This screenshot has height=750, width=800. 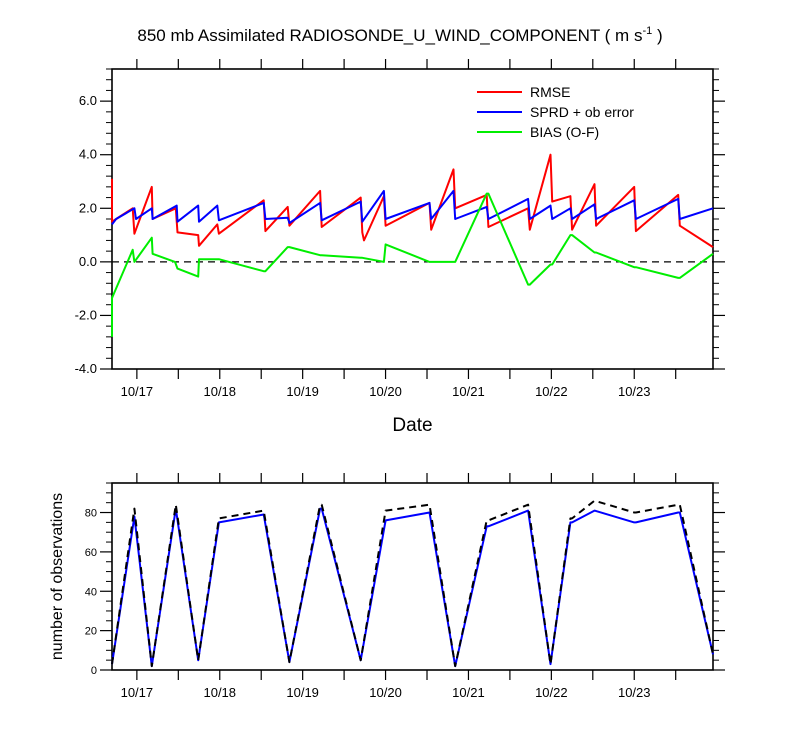 What do you see at coordinates (91, 553) in the screenshot?
I see `y-tick-label: 60` at bounding box center [91, 553].